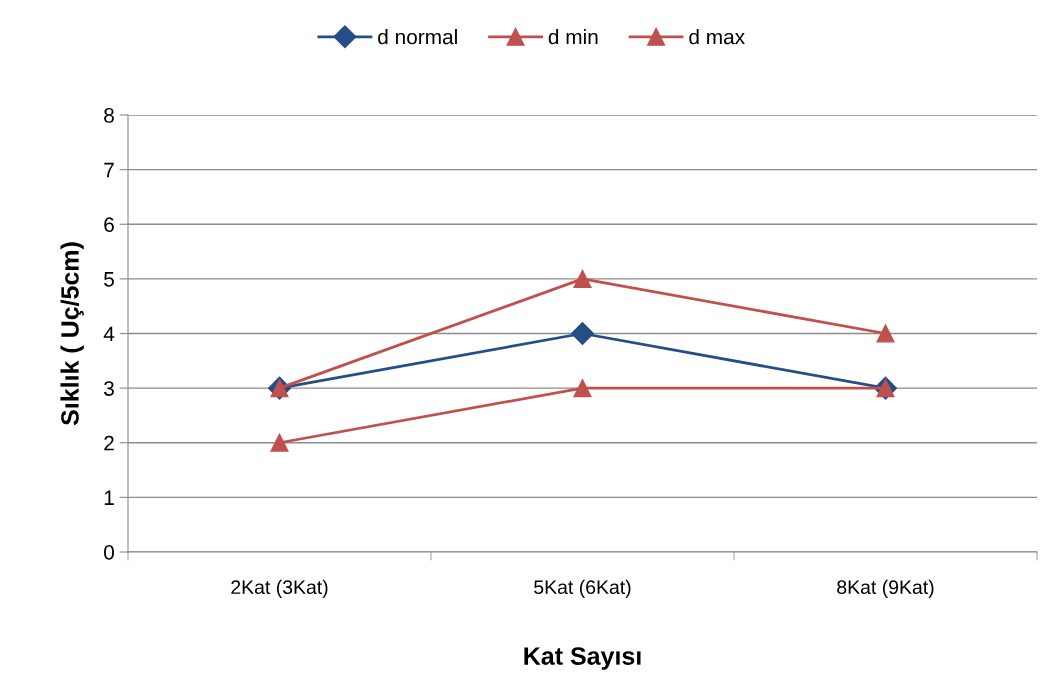  I want to click on x-tick-label: 8Kat (9Kat), so click(885, 588).